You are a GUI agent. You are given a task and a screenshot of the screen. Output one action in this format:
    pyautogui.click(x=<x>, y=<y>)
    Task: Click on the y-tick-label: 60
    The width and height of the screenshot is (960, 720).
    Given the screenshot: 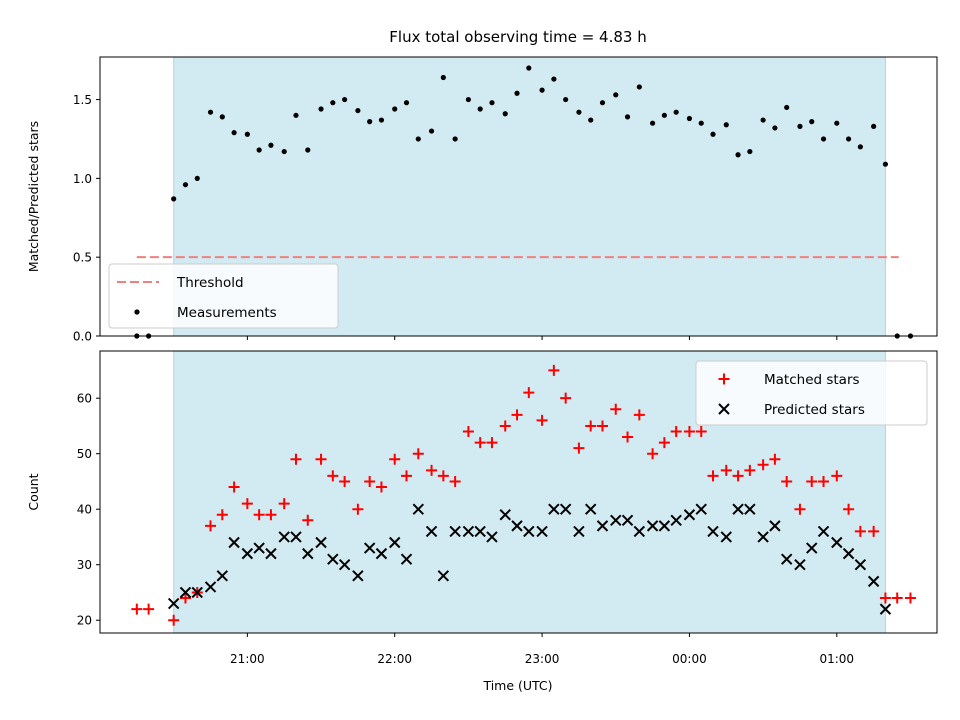 What is the action you would take?
    pyautogui.click(x=84, y=399)
    